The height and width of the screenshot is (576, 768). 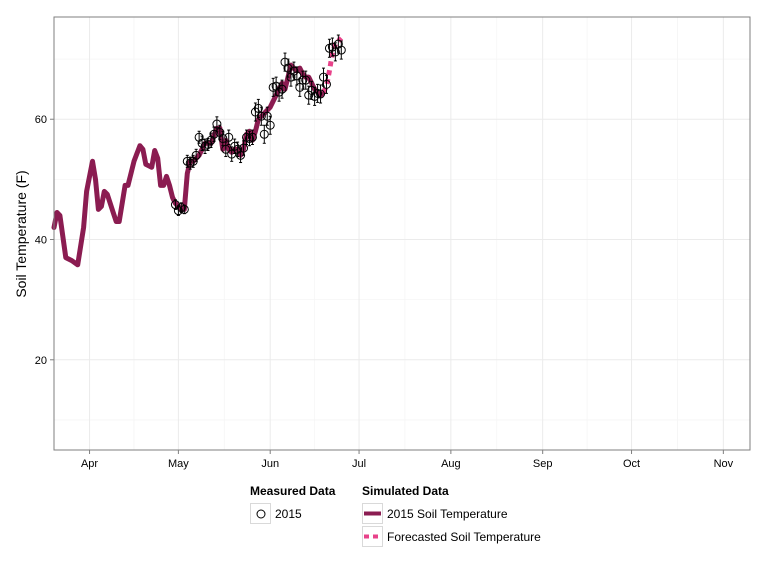 I want to click on x-tick-label: Jun, so click(x=270, y=464).